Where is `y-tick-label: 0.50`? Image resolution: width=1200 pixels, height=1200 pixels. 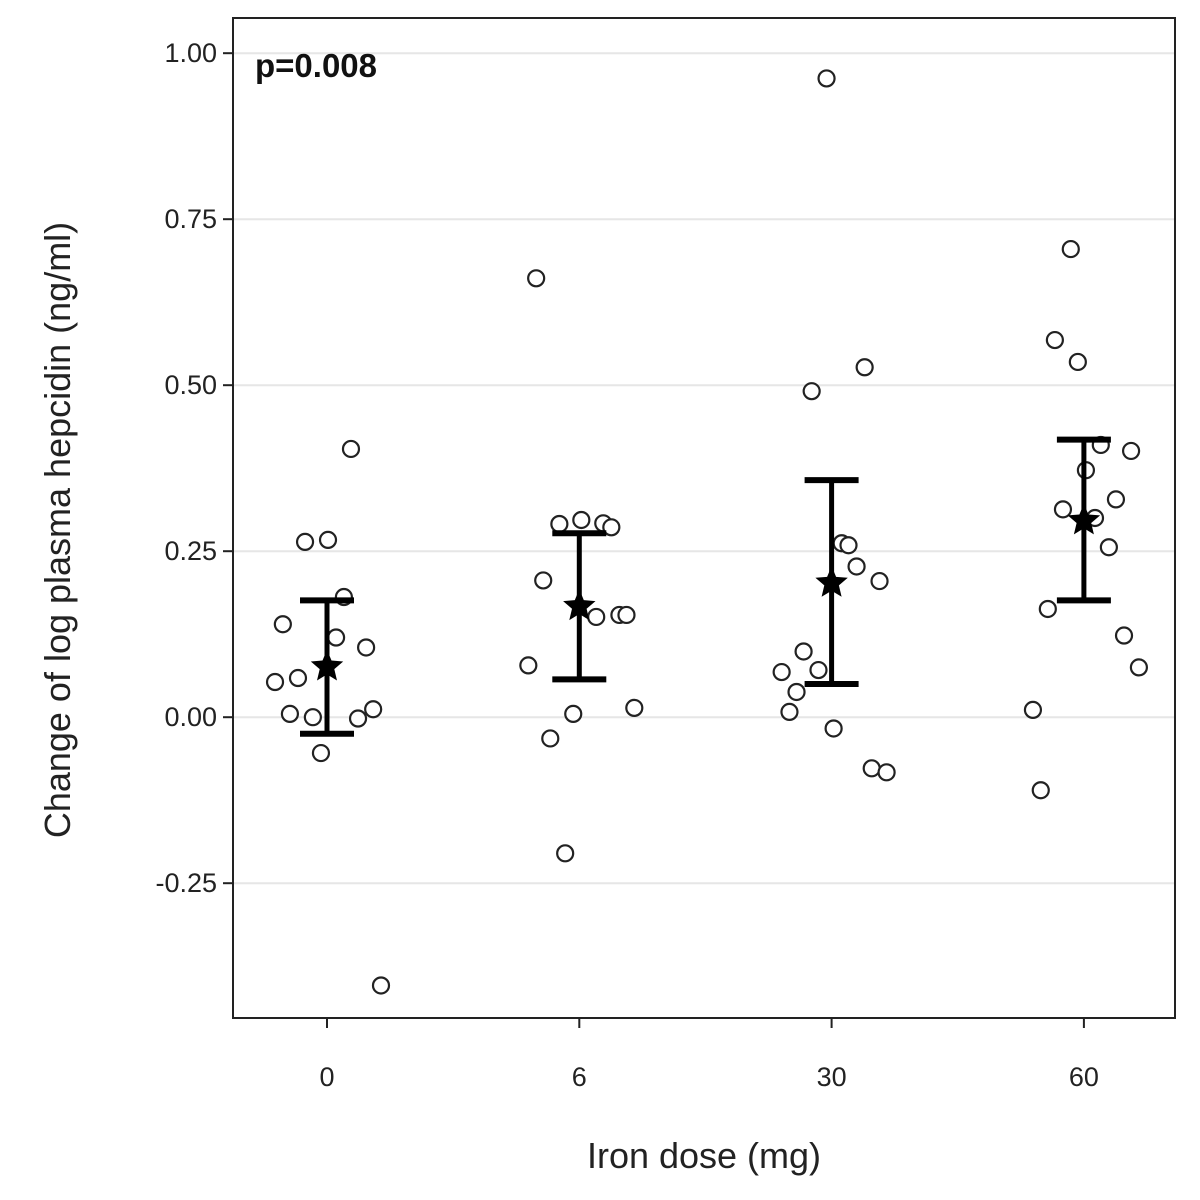
y-tick-label: 0.50 is located at coordinates (190, 385).